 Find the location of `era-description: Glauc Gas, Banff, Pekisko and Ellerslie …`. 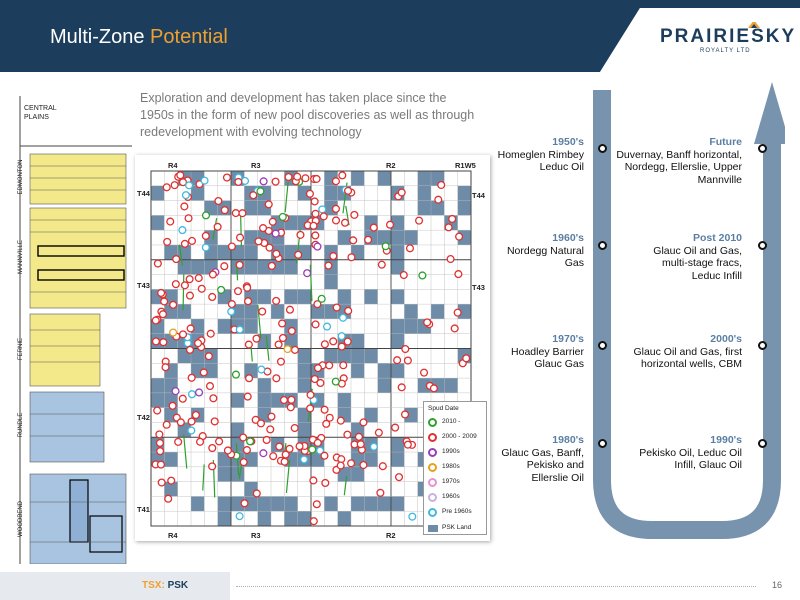

era-description: Glauc Gas, Banff, Pekisko and Ellerslie … is located at coordinates (542, 465).